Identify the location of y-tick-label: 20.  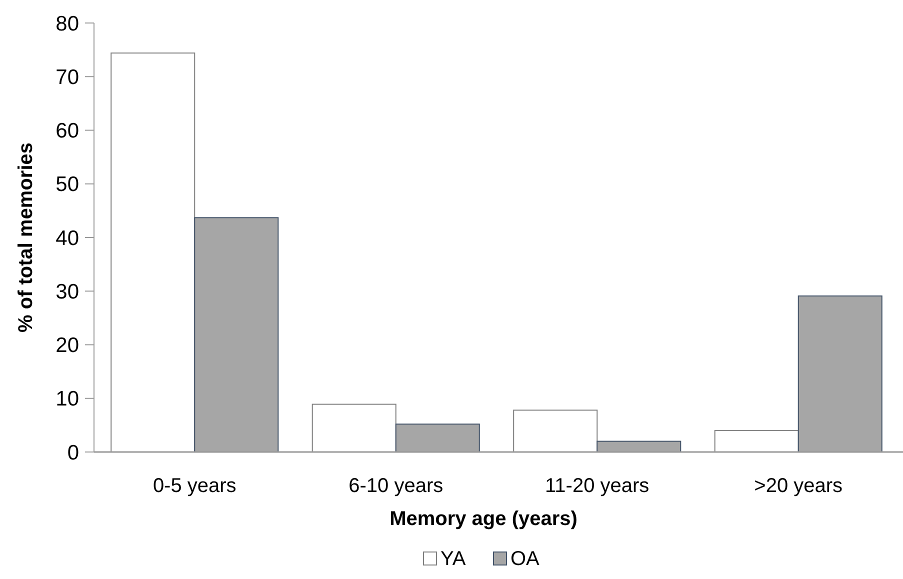
(67, 346).